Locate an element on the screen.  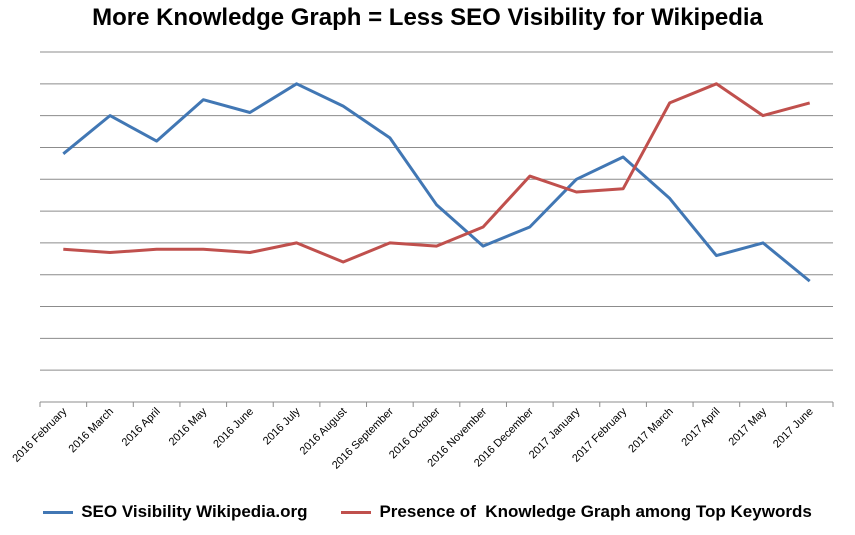
legend-swatch-seo-visibility is located at coordinates (58, 512).